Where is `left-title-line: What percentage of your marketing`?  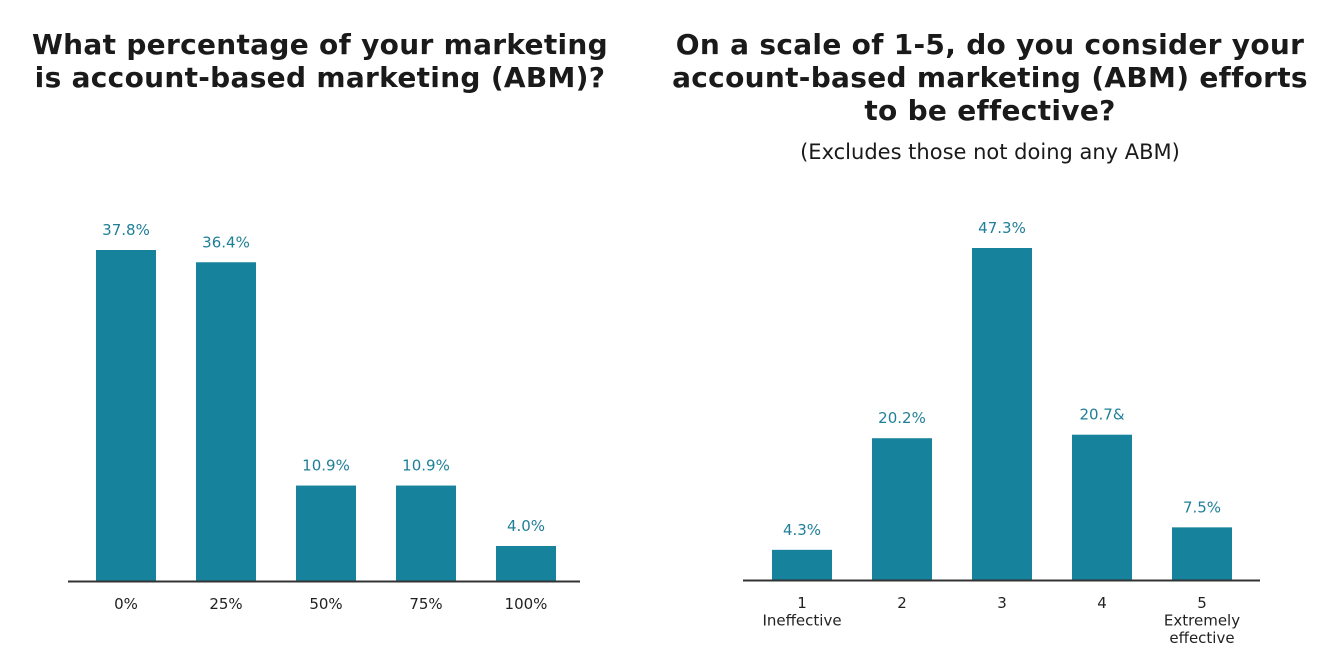 left-title-line: What percentage of your marketing is located at coordinates (319, 44).